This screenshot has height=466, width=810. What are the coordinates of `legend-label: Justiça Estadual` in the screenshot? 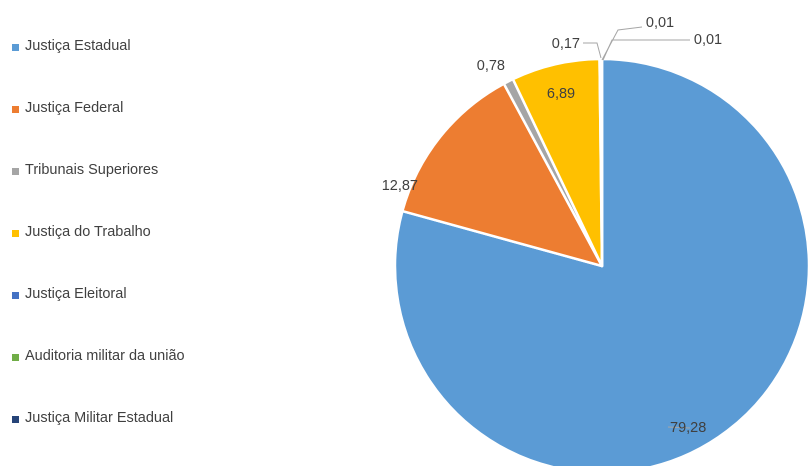 It's located at (78, 46).